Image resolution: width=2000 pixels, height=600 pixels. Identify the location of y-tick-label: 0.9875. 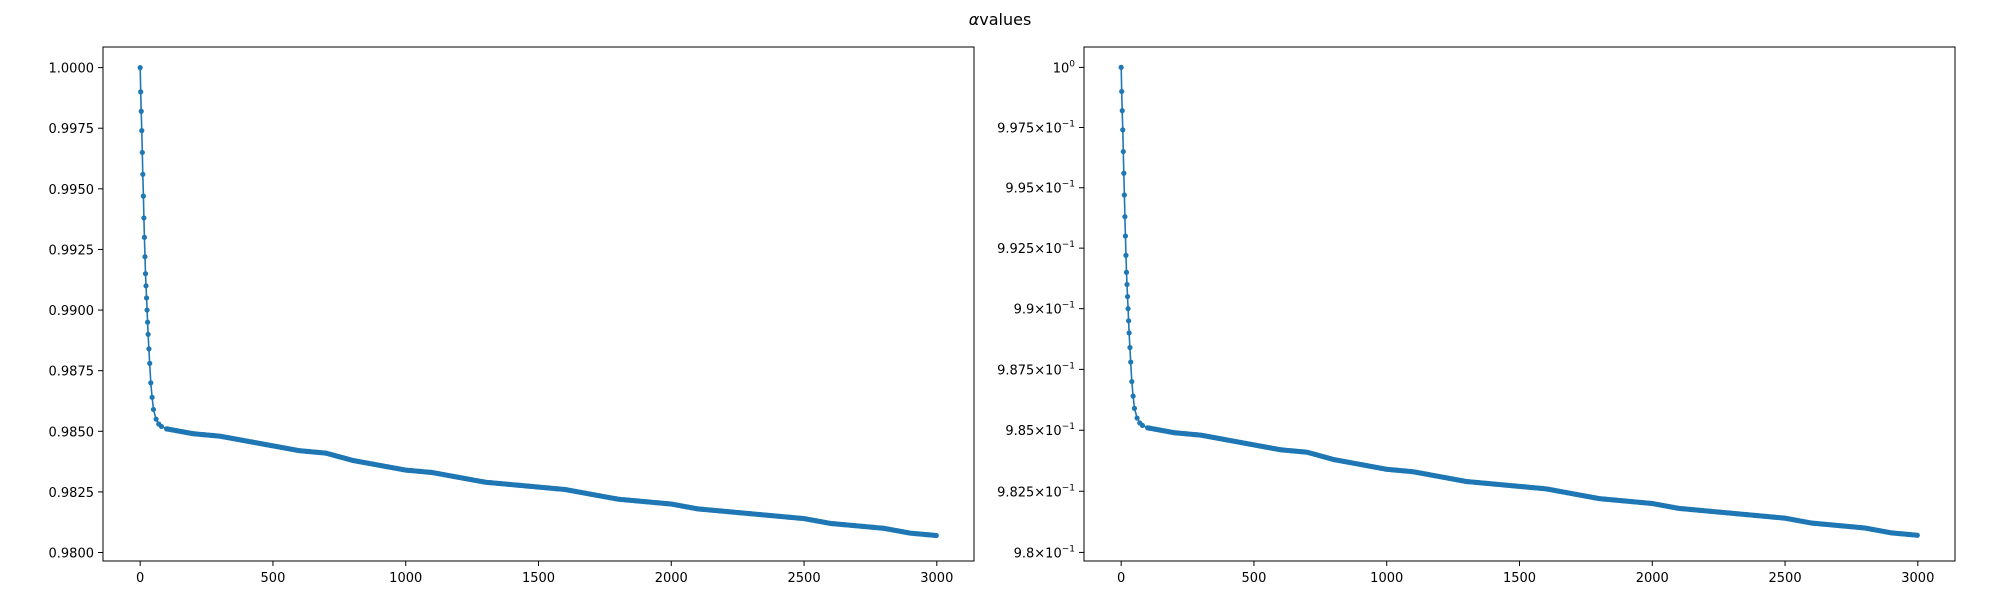
(72, 372).